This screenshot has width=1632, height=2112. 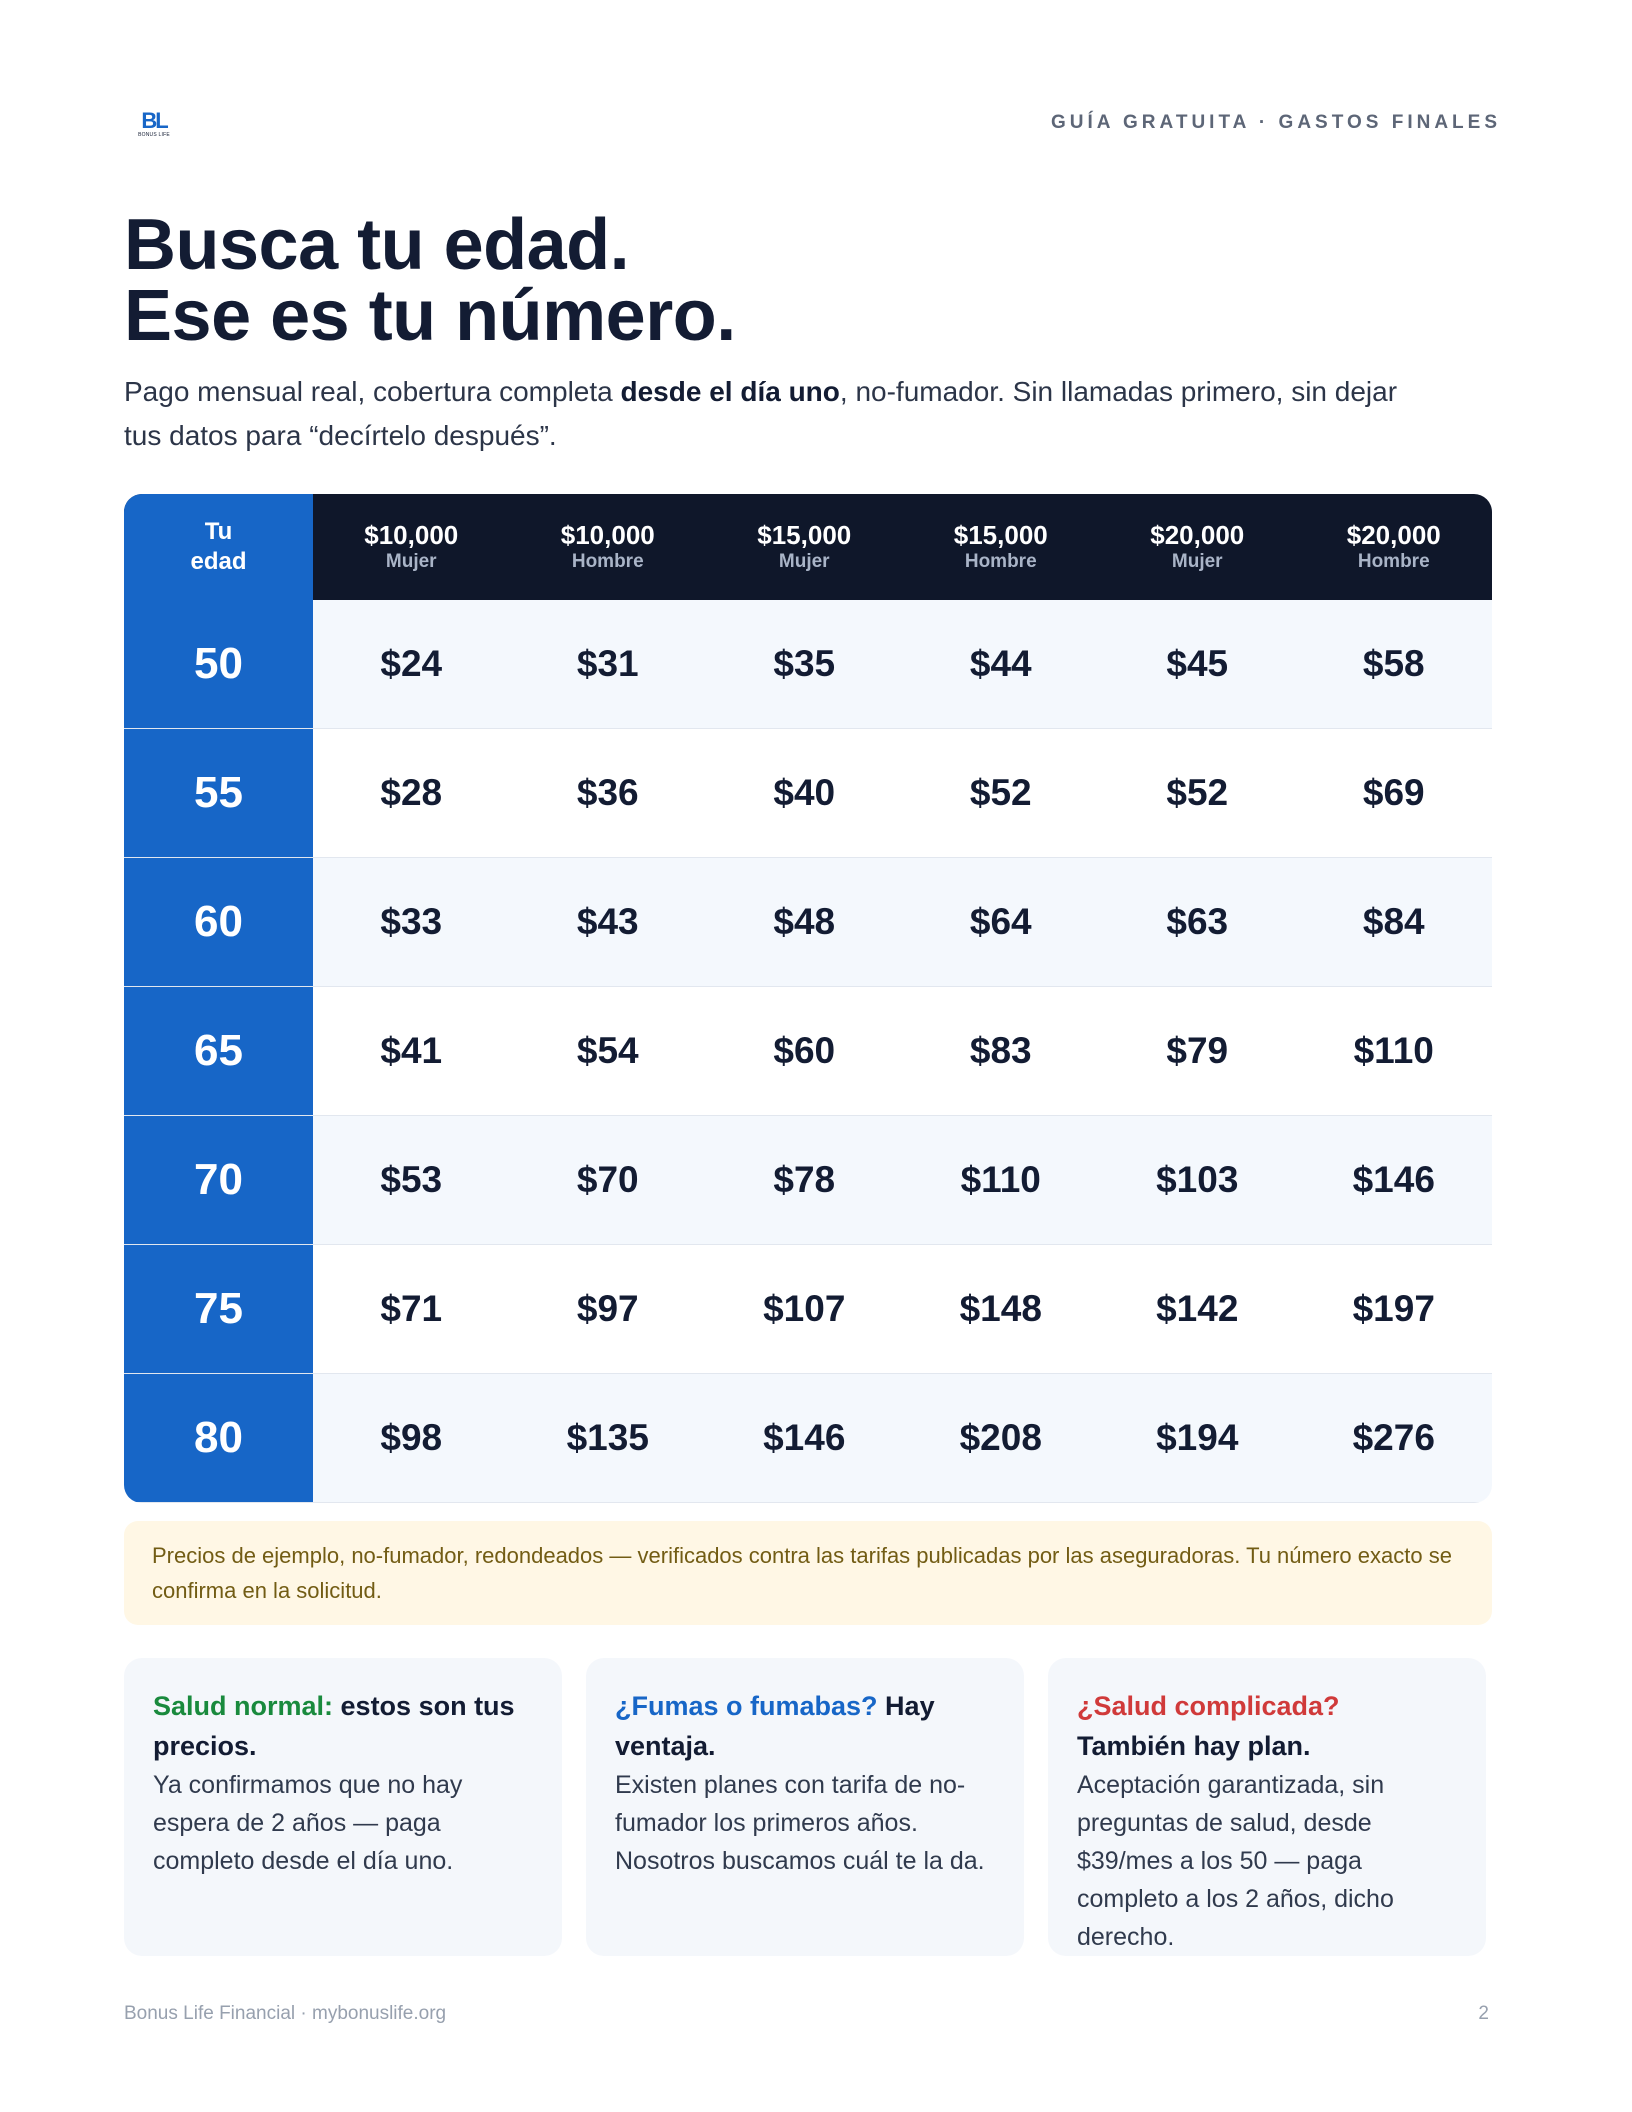 What do you see at coordinates (218, 547) in the screenshot?
I see `age-column-header: Tu edad` at bounding box center [218, 547].